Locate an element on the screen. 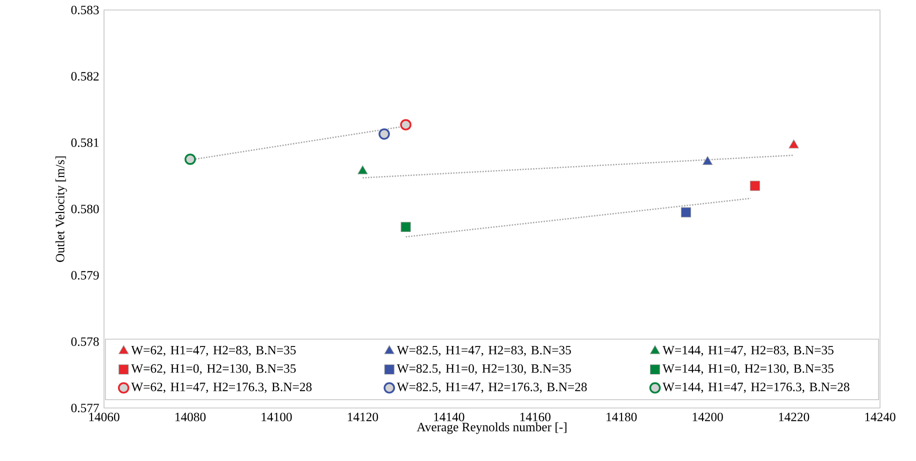 Image resolution: width=916 pixels, height=461 pixels. y-tick-label: 0.577 is located at coordinates (85, 408).